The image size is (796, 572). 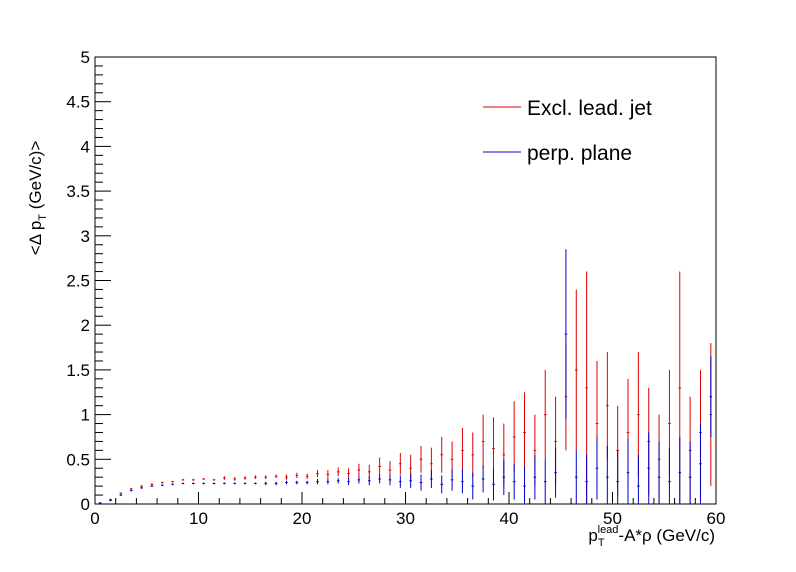 I want to click on x-axis-title-base: p, so click(x=592, y=535).